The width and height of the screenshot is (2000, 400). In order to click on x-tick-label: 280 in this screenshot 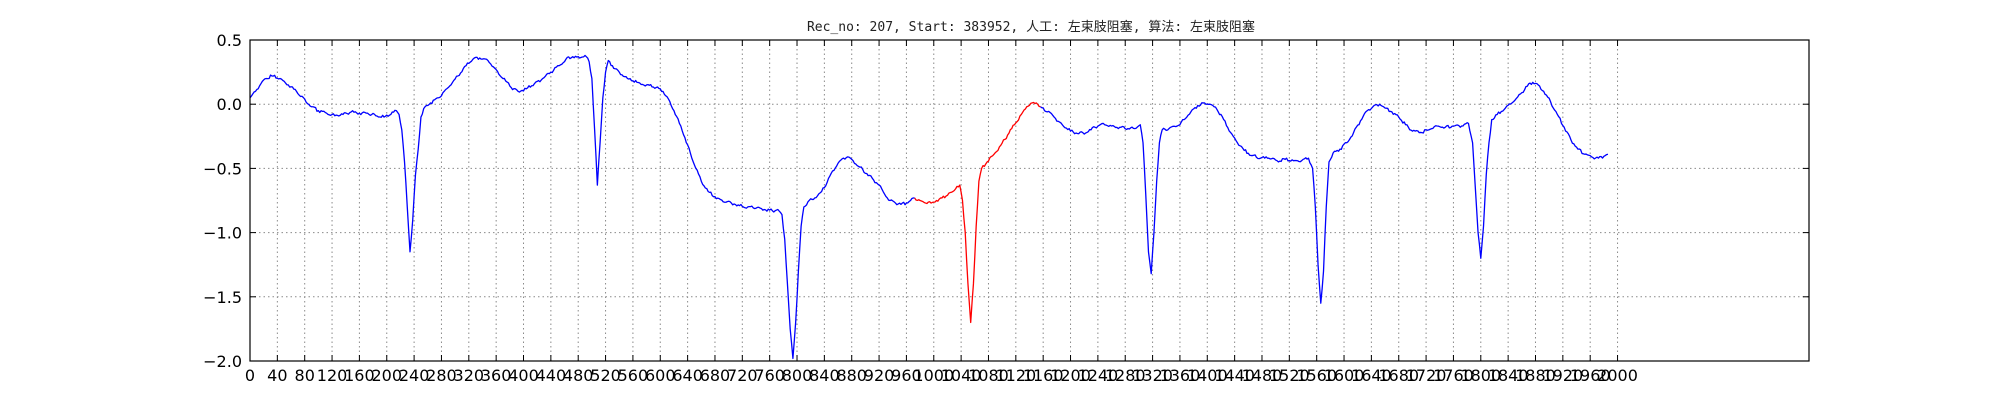, I will do `click(441, 375)`.